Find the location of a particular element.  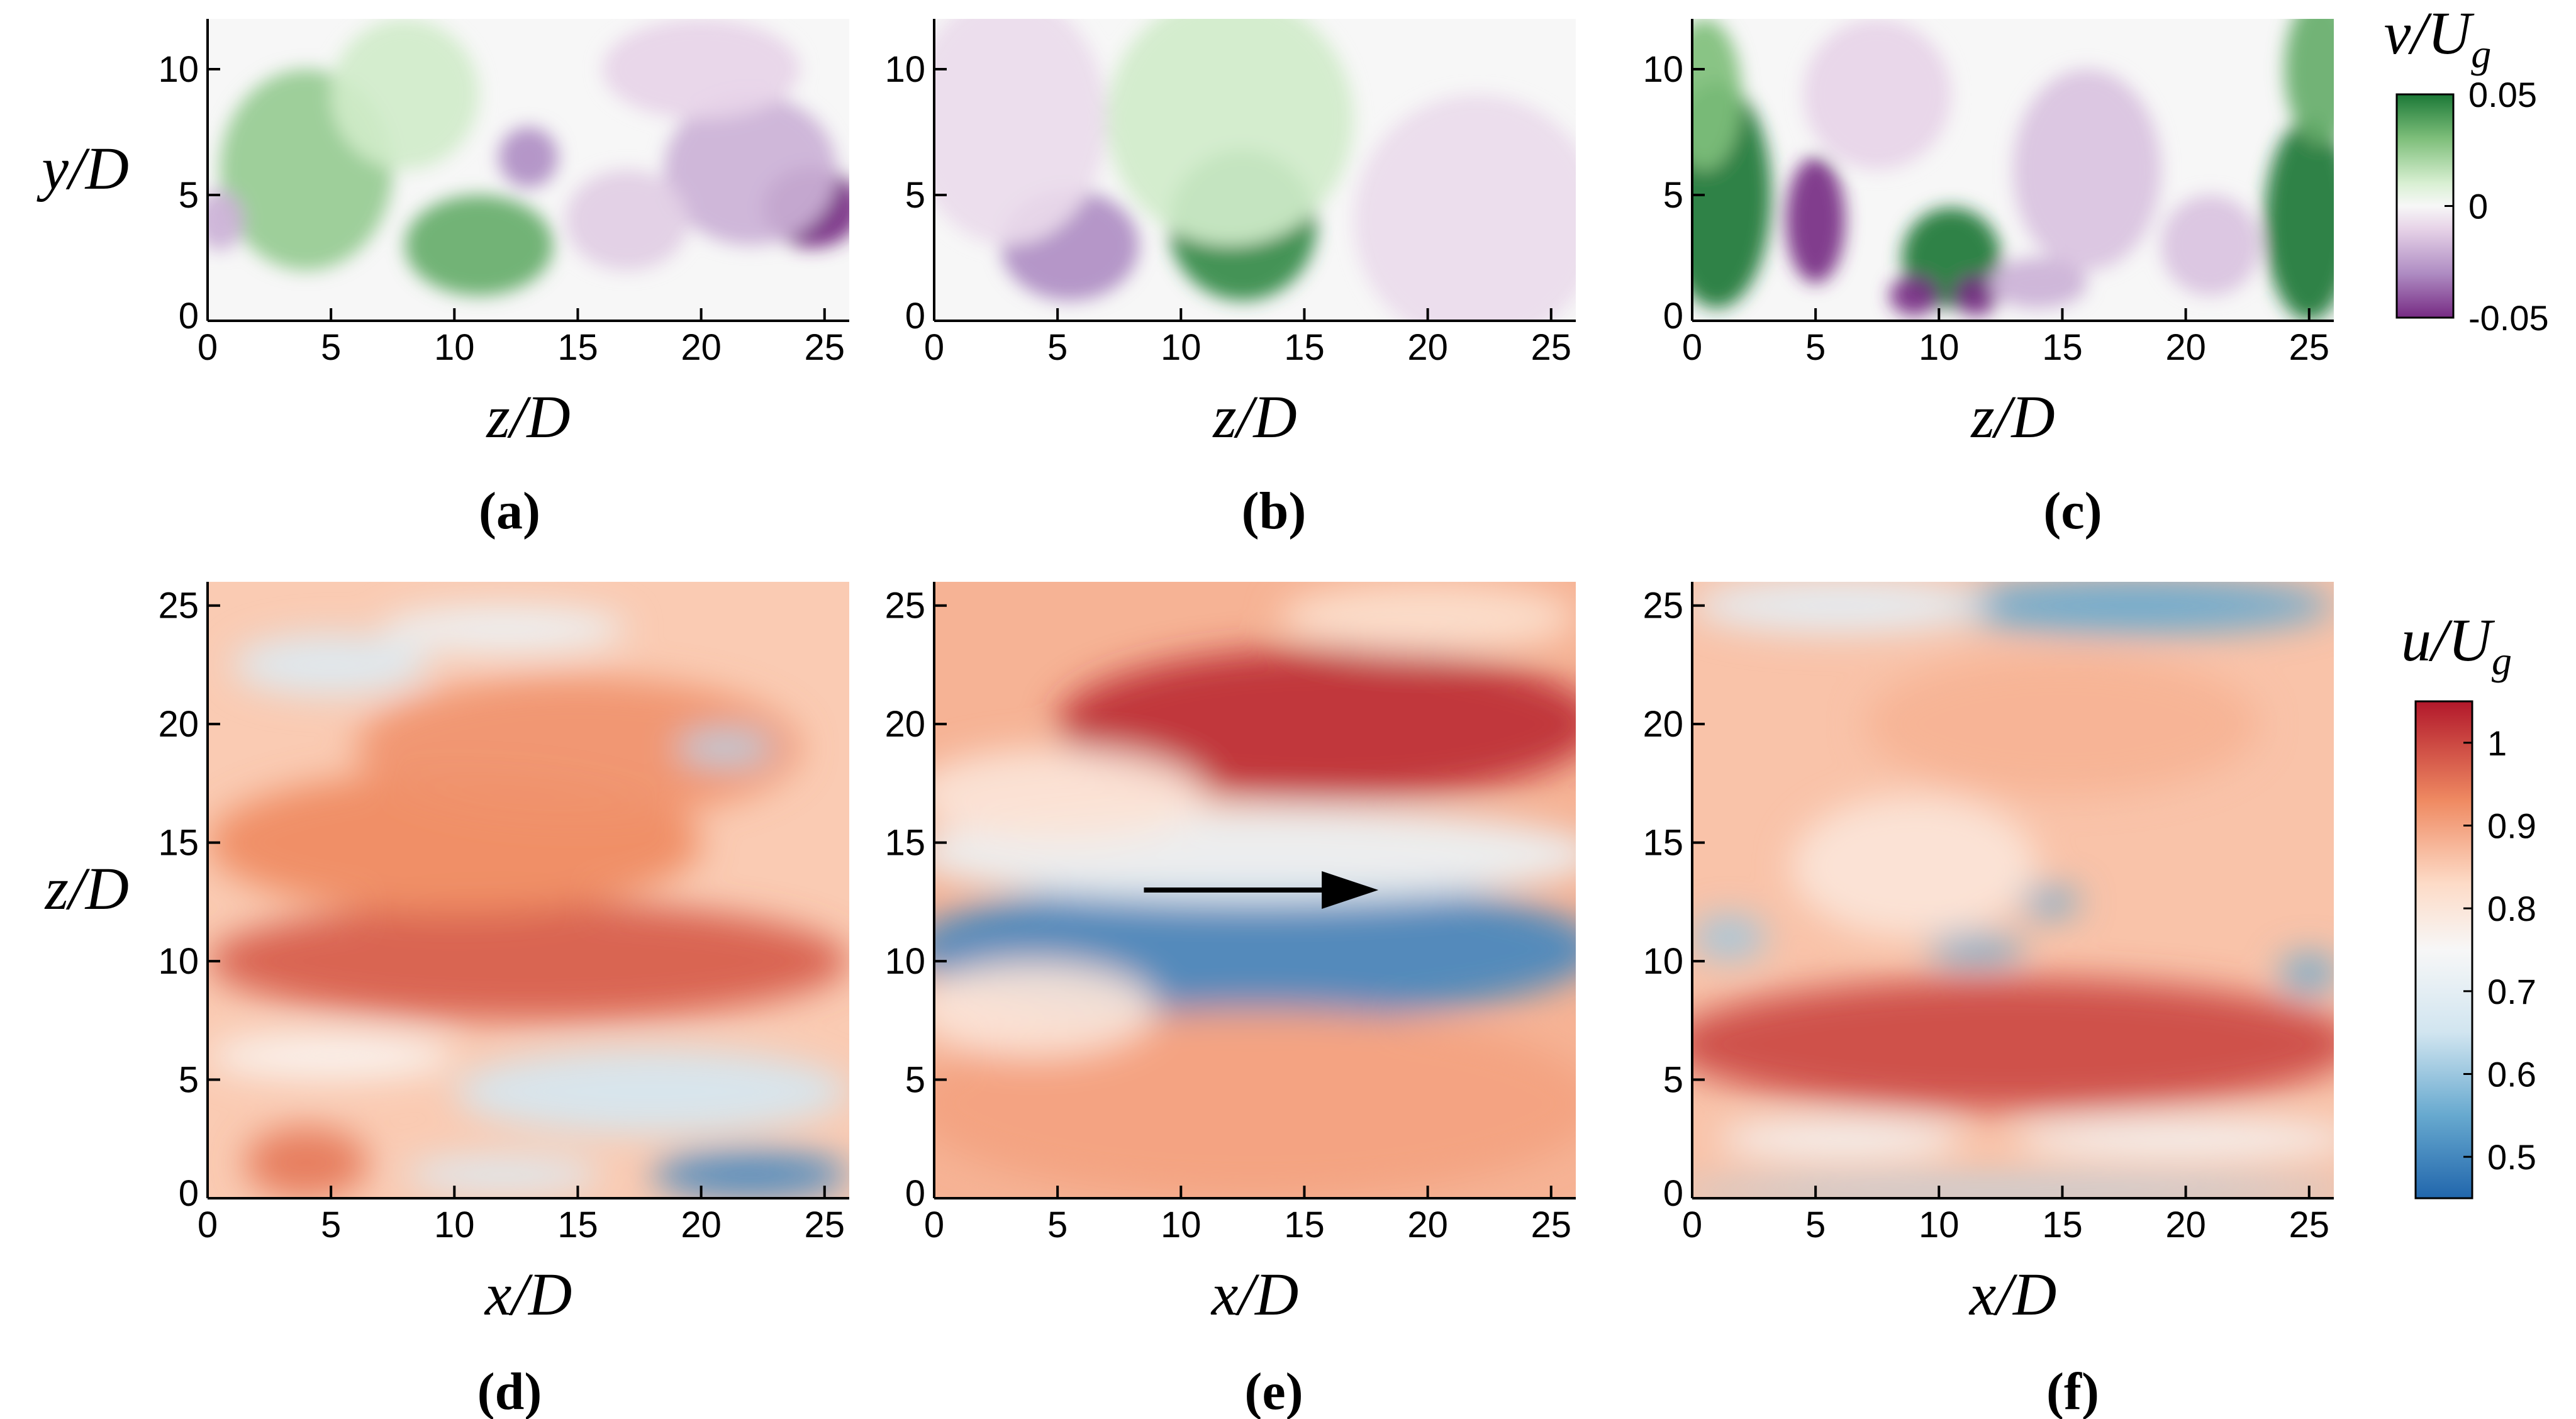

colorbar-tick-label: 1 is located at coordinates (2497, 743).